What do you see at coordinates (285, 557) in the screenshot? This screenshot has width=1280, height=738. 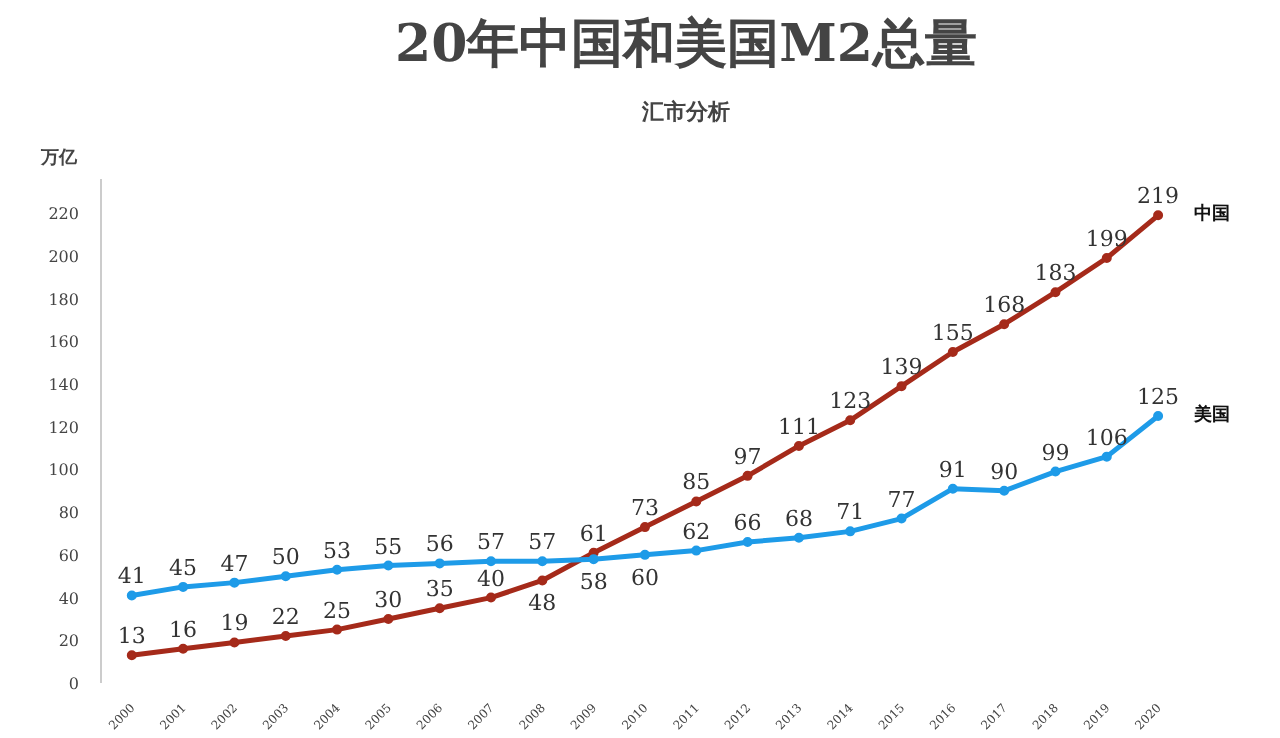 I see `data-label: 50` at bounding box center [285, 557].